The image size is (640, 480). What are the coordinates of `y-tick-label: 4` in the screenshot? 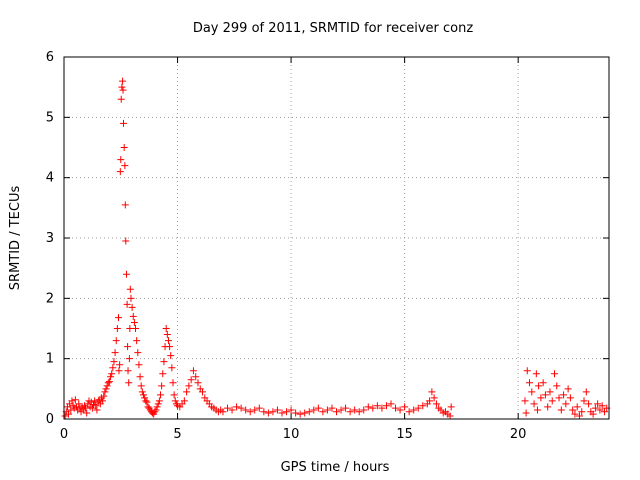 It's located at (50, 178).